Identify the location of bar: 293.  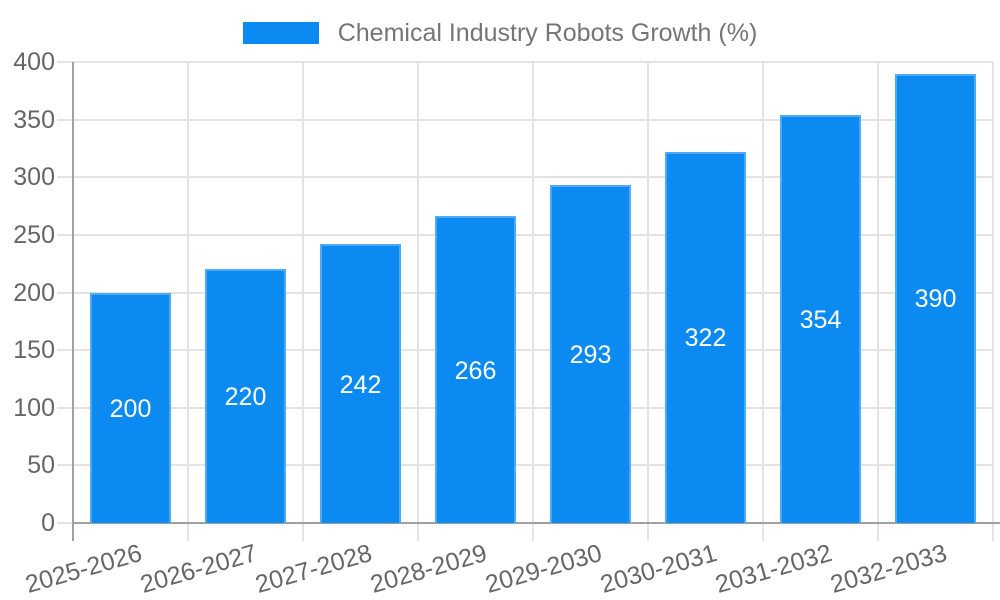
(590, 354).